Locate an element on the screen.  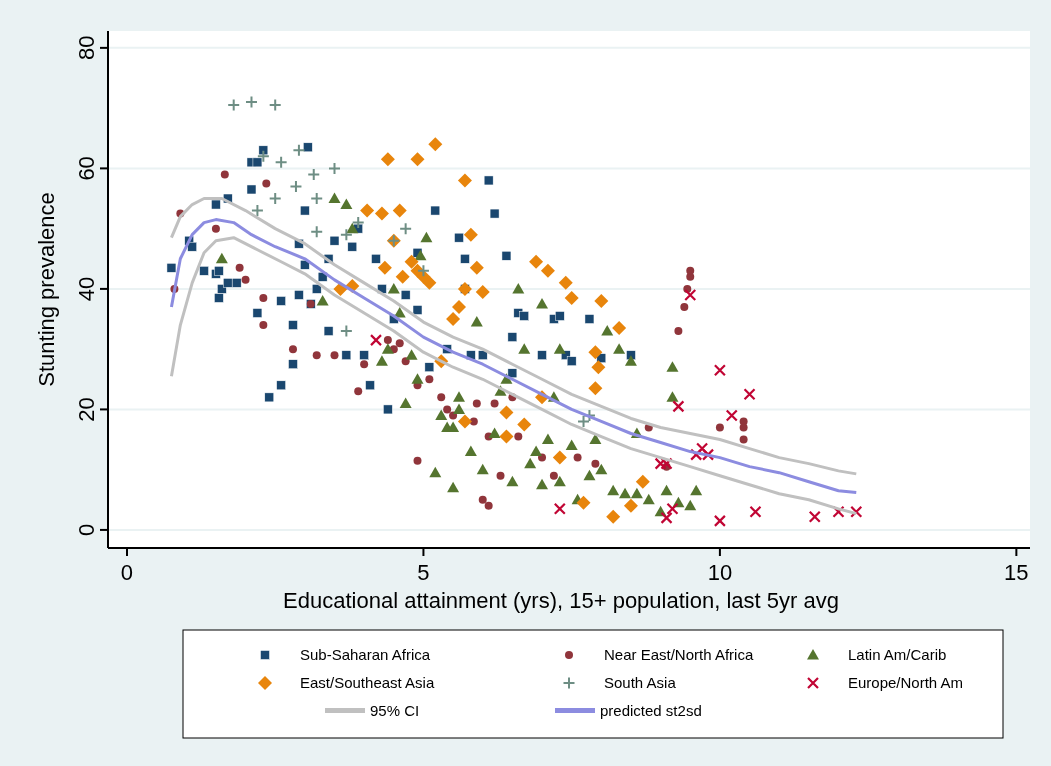
legend-label: 95% CI is located at coordinates (395, 710).